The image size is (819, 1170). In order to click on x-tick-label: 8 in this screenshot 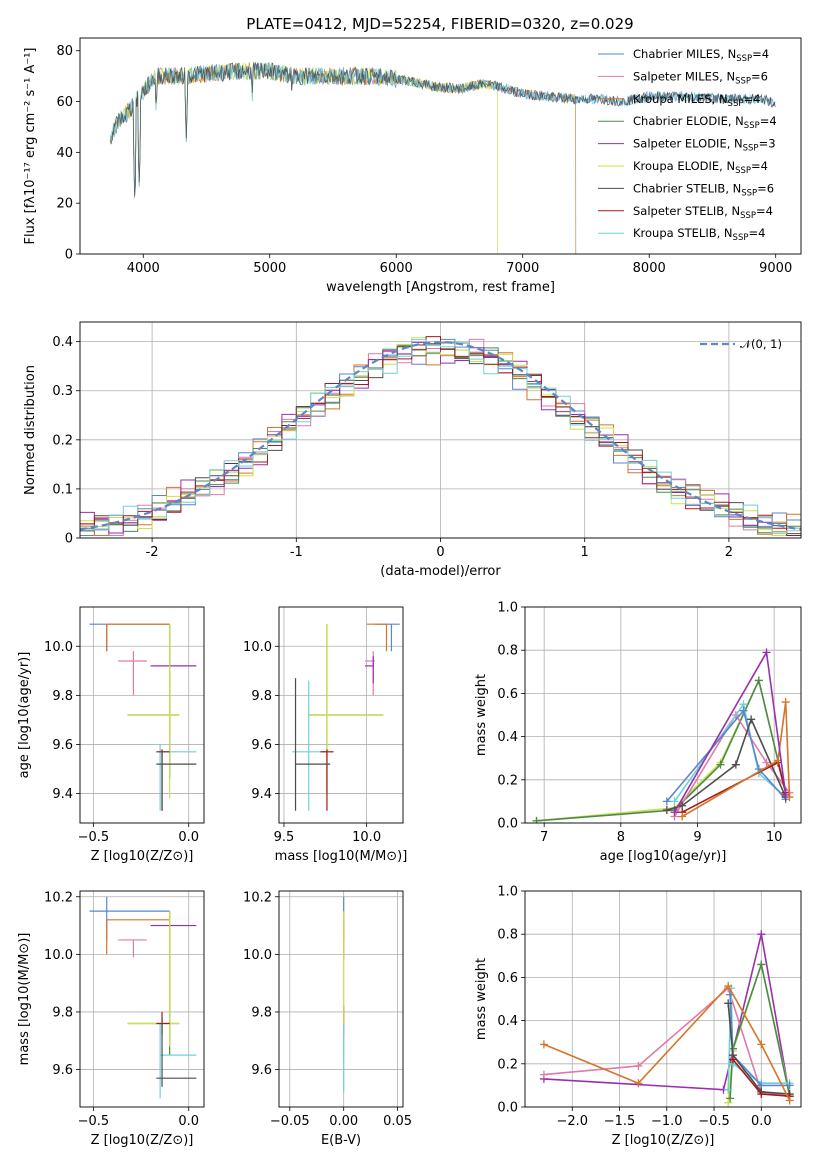, I will do `click(621, 837)`.